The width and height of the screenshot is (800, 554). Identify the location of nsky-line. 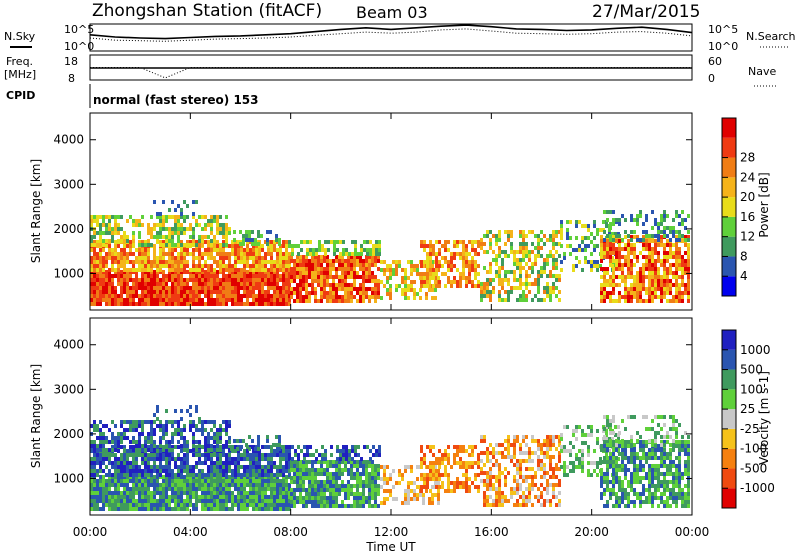
(391, 32).